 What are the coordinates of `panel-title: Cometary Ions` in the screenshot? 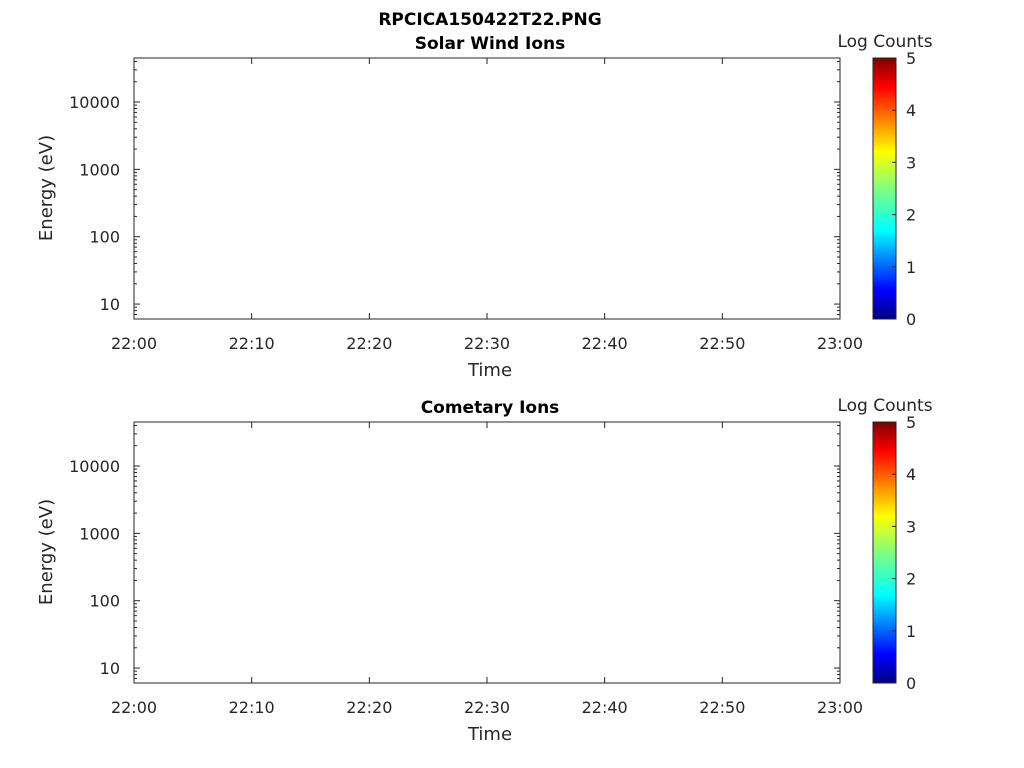 It's located at (490, 408).